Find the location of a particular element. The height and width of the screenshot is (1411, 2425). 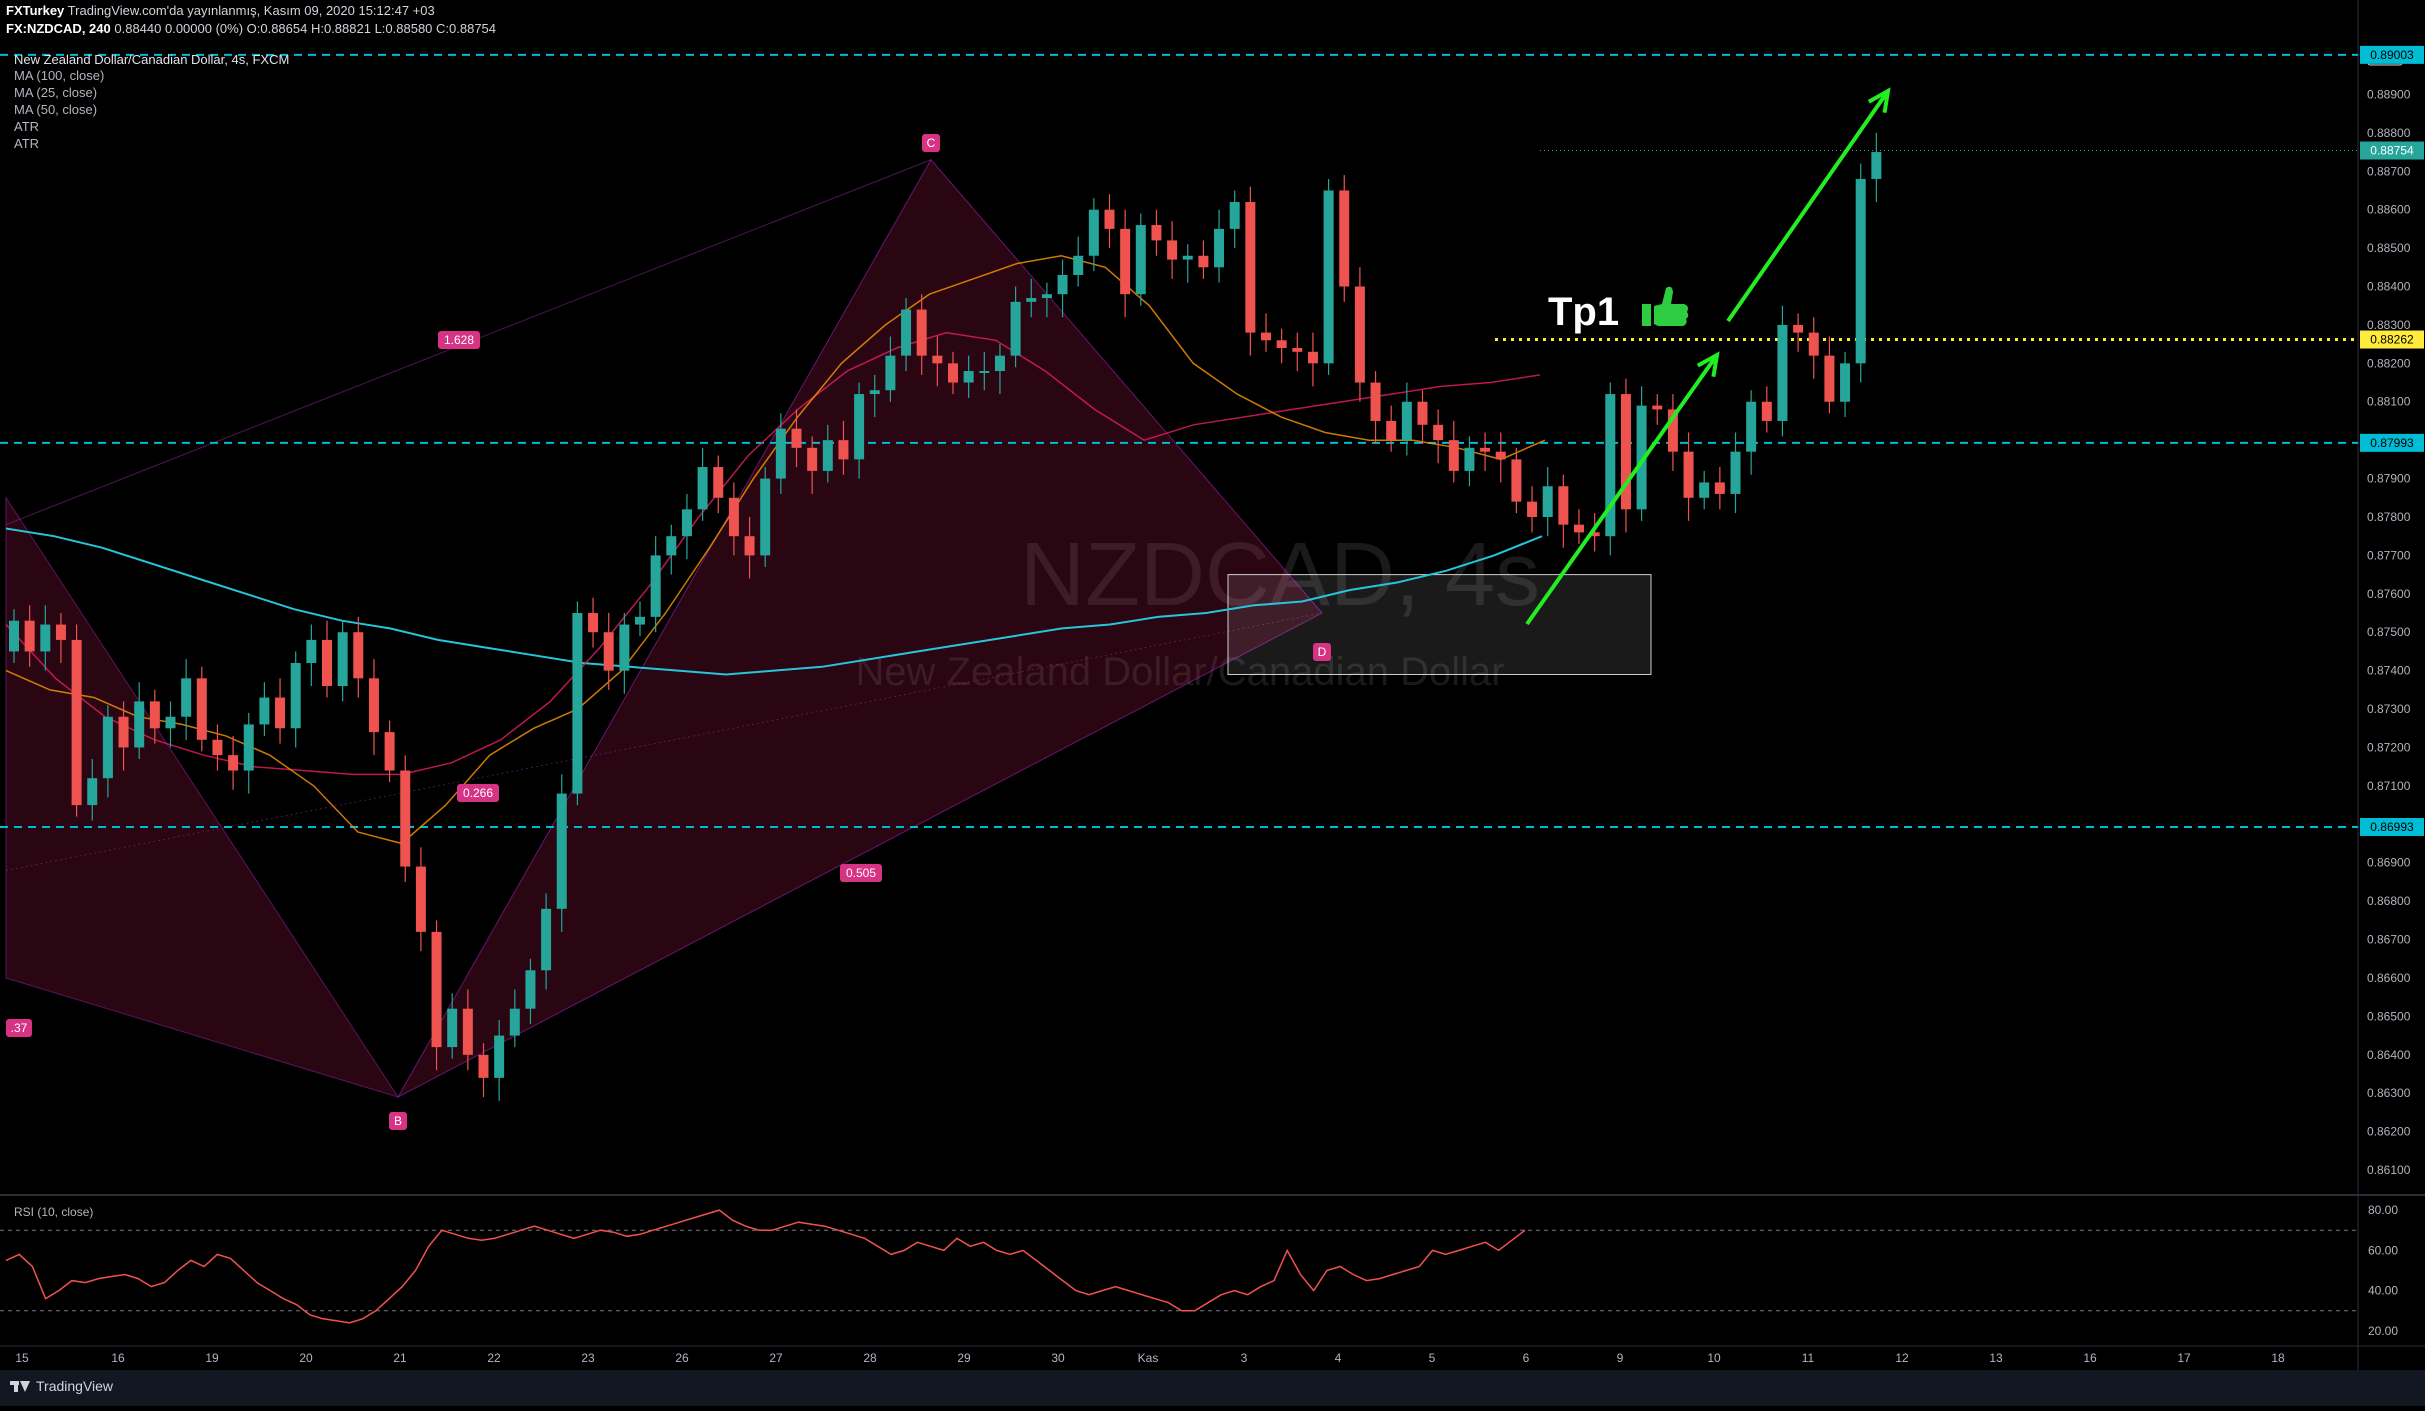

price-tick: 0.86400 is located at coordinates (2389, 1055).